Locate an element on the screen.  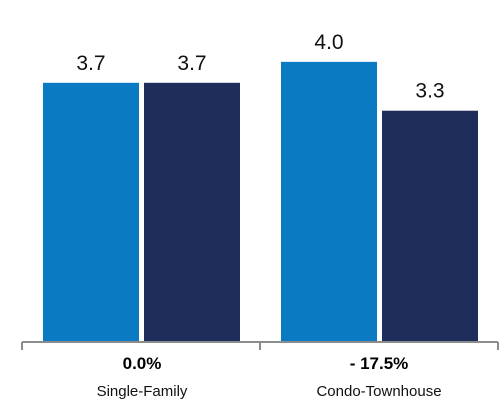
value-label-condo-townhouse-series-1: 4.0 is located at coordinates (328, 42).